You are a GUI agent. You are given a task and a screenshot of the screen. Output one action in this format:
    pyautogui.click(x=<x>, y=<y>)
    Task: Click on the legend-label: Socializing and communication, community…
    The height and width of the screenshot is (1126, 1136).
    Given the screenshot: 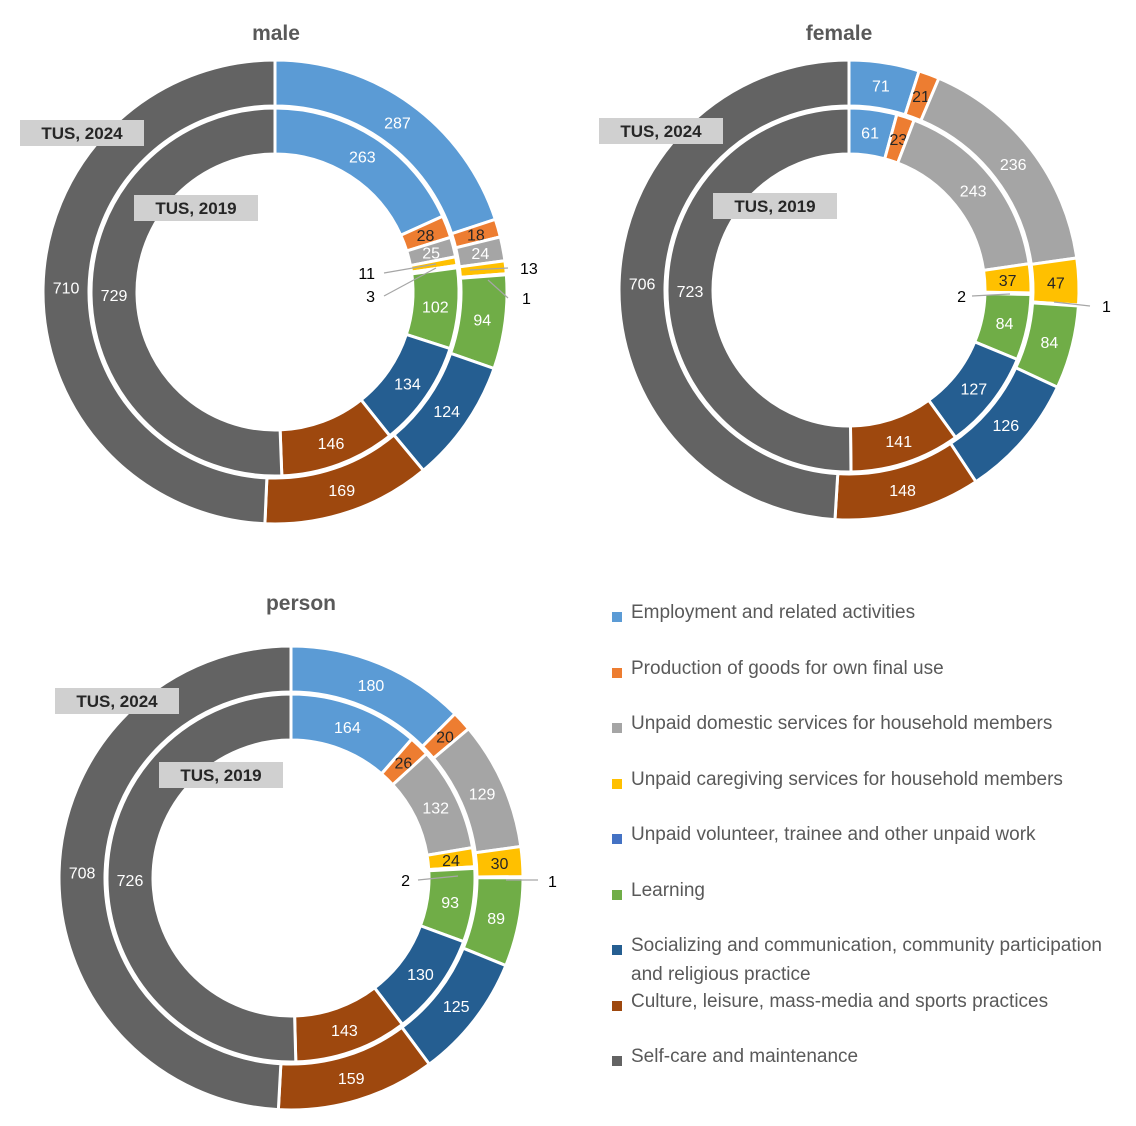 What is the action you would take?
    pyautogui.click(x=867, y=960)
    